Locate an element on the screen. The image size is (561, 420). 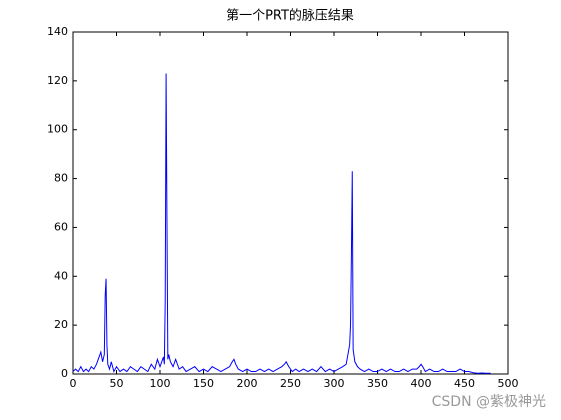
y-tick-label: 120 is located at coordinates (57, 80).